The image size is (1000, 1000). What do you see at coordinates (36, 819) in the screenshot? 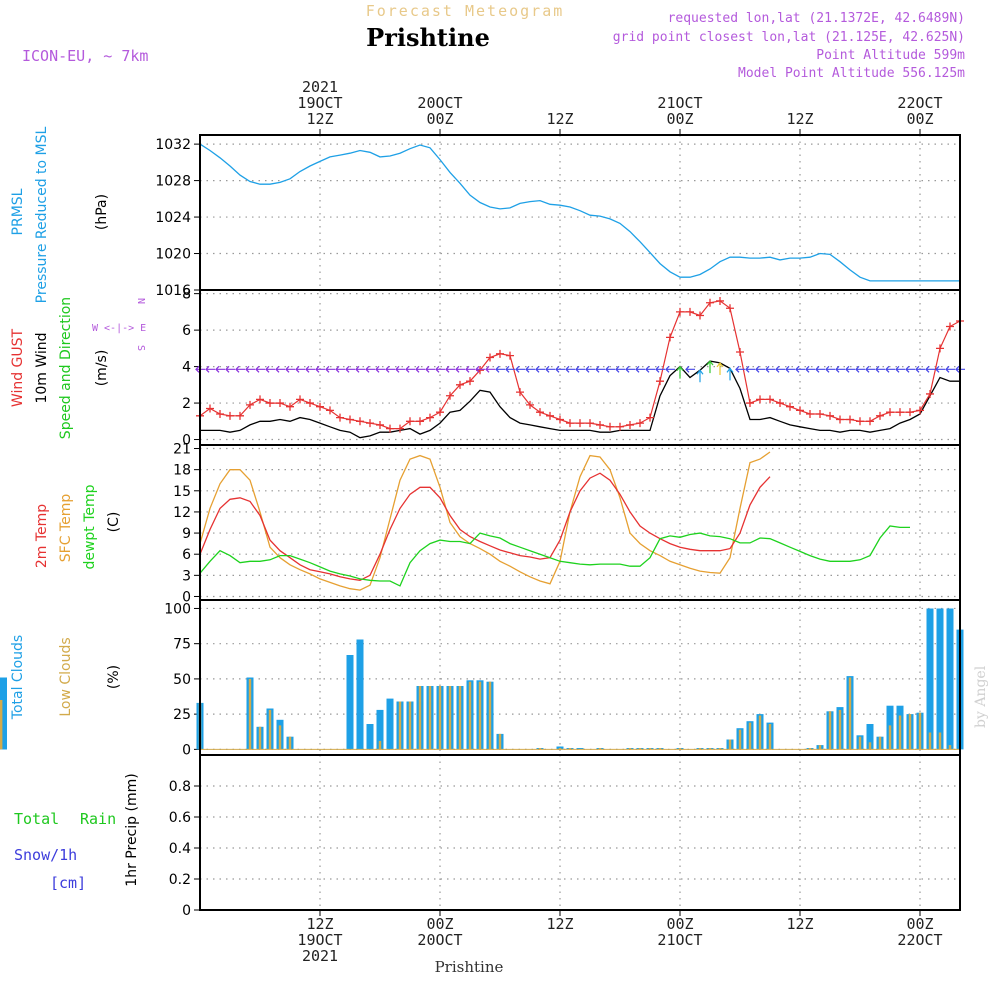
I see `rain-label-1: Total` at bounding box center [36, 819].